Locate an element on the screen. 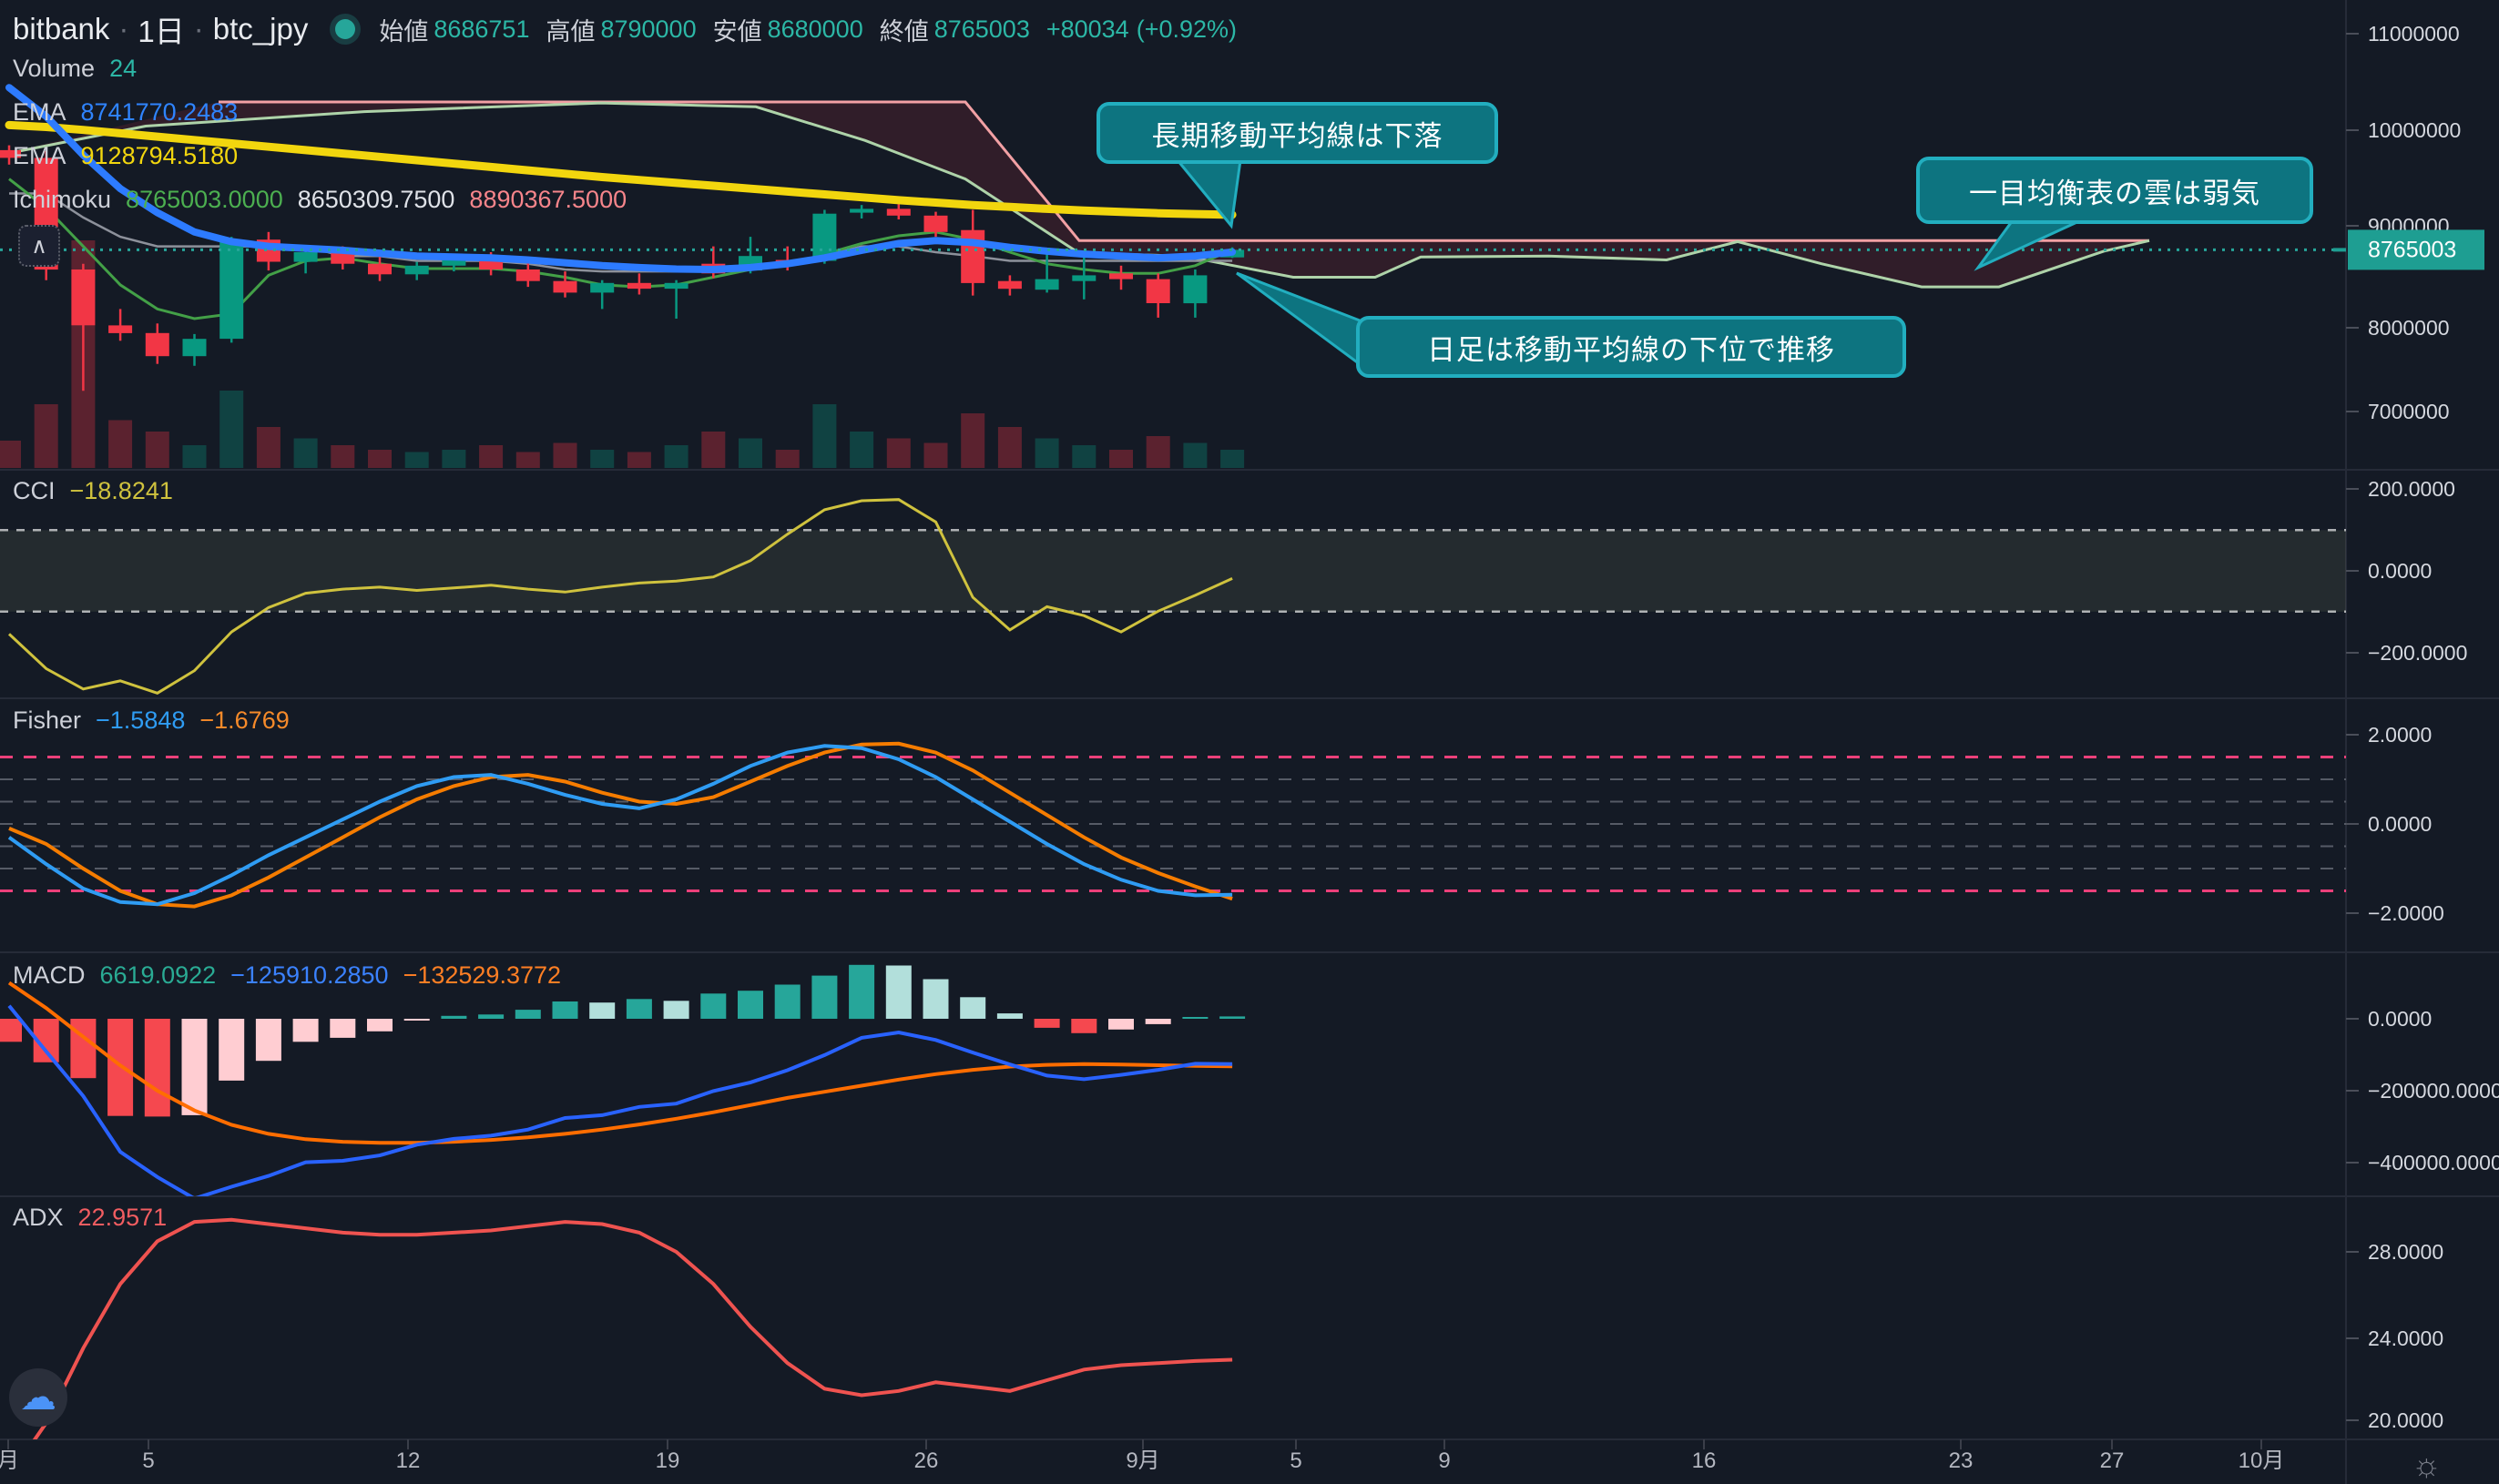  cloud-chart-icon: ☁ is located at coordinates (38, 1397).